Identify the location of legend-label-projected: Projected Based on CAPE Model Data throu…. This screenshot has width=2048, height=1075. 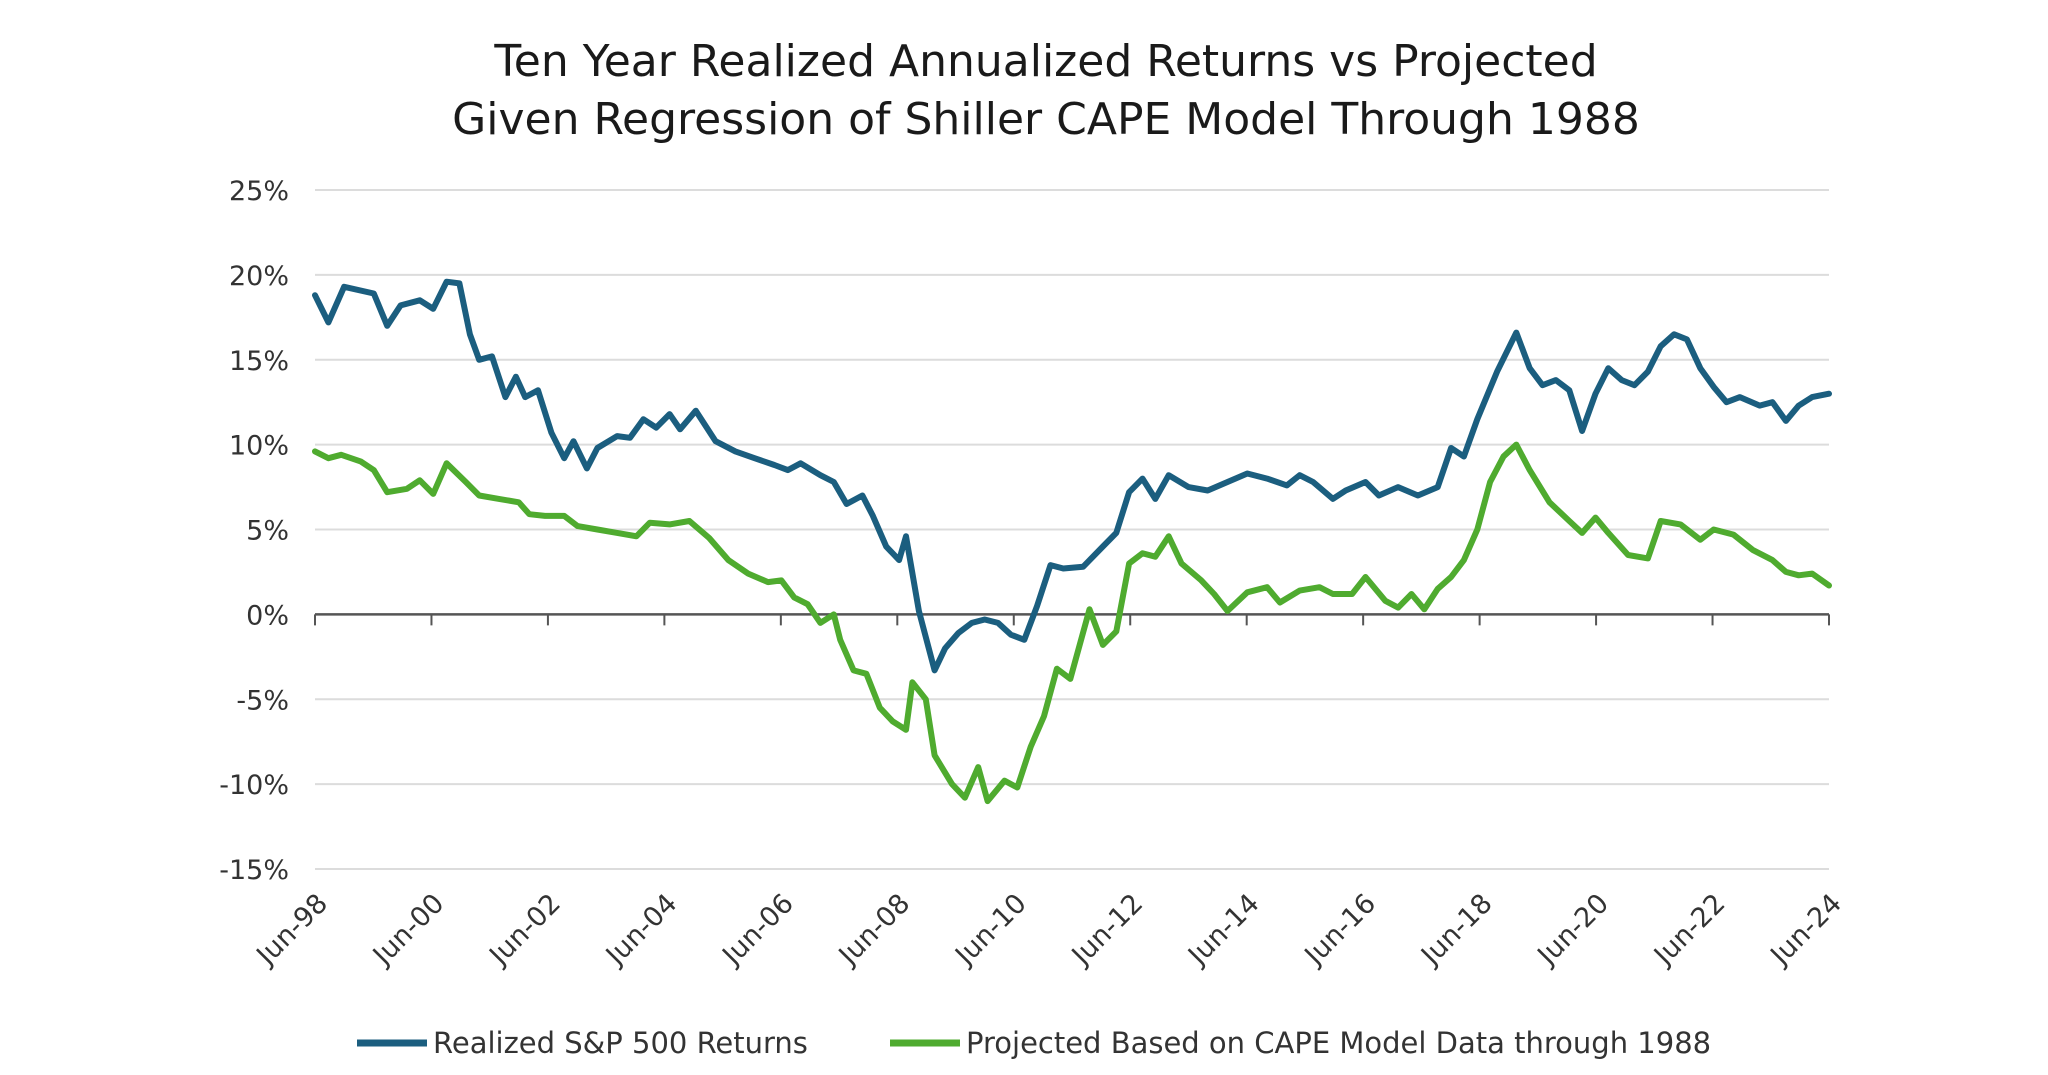
(1338, 1043).